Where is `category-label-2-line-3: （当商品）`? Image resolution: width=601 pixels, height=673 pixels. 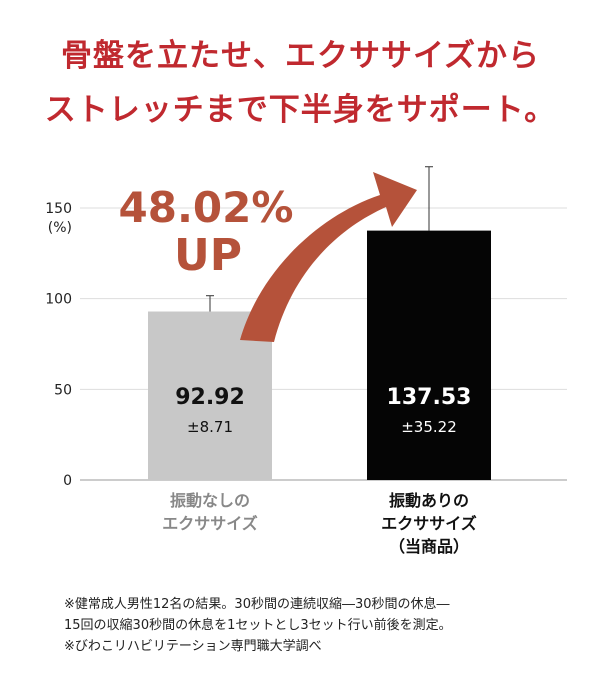
category-label-2-line-3: （当商品） is located at coordinates (429, 546).